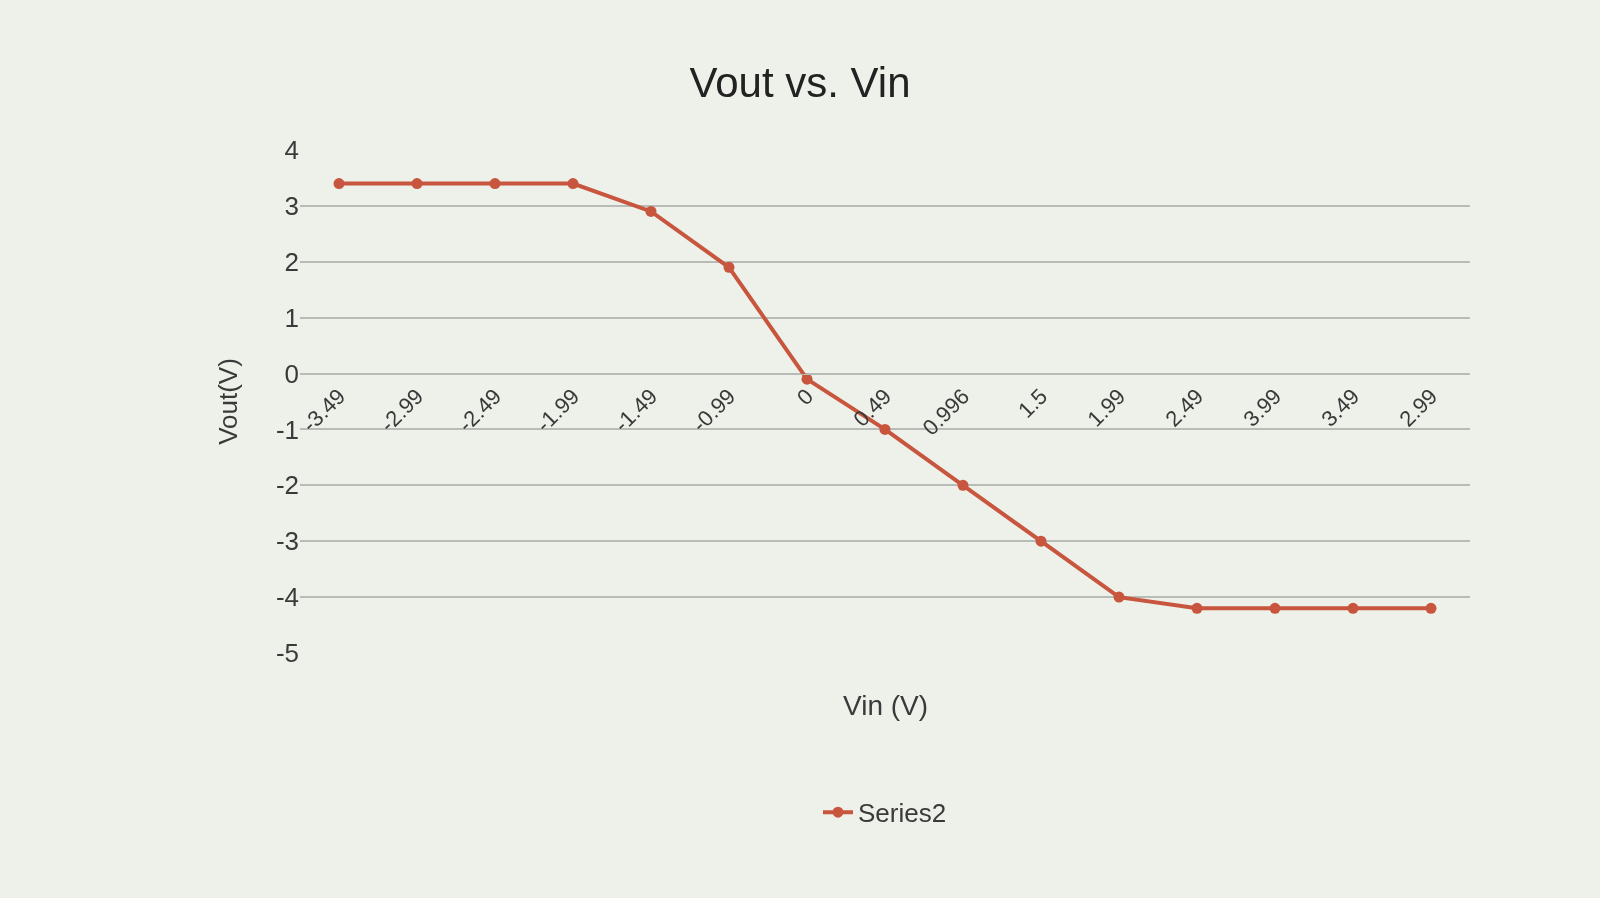 This screenshot has width=1600, height=898. Describe the element at coordinates (1340, 407) in the screenshot. I see `x-tick-label: 3.49` at that location.